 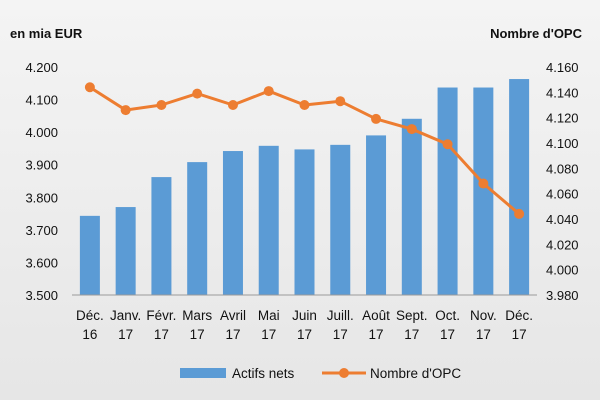 I want to click on x-tick-label-10: Oct. 17, so click(x=447, y=325).